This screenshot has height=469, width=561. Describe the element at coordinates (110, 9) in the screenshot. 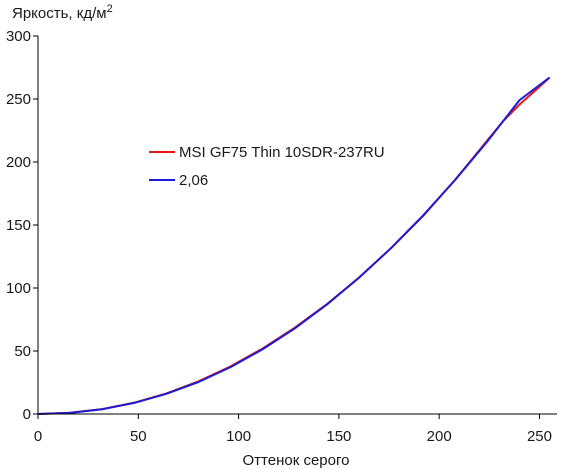

I see `y-axis-title-superscript: 2` at that location.